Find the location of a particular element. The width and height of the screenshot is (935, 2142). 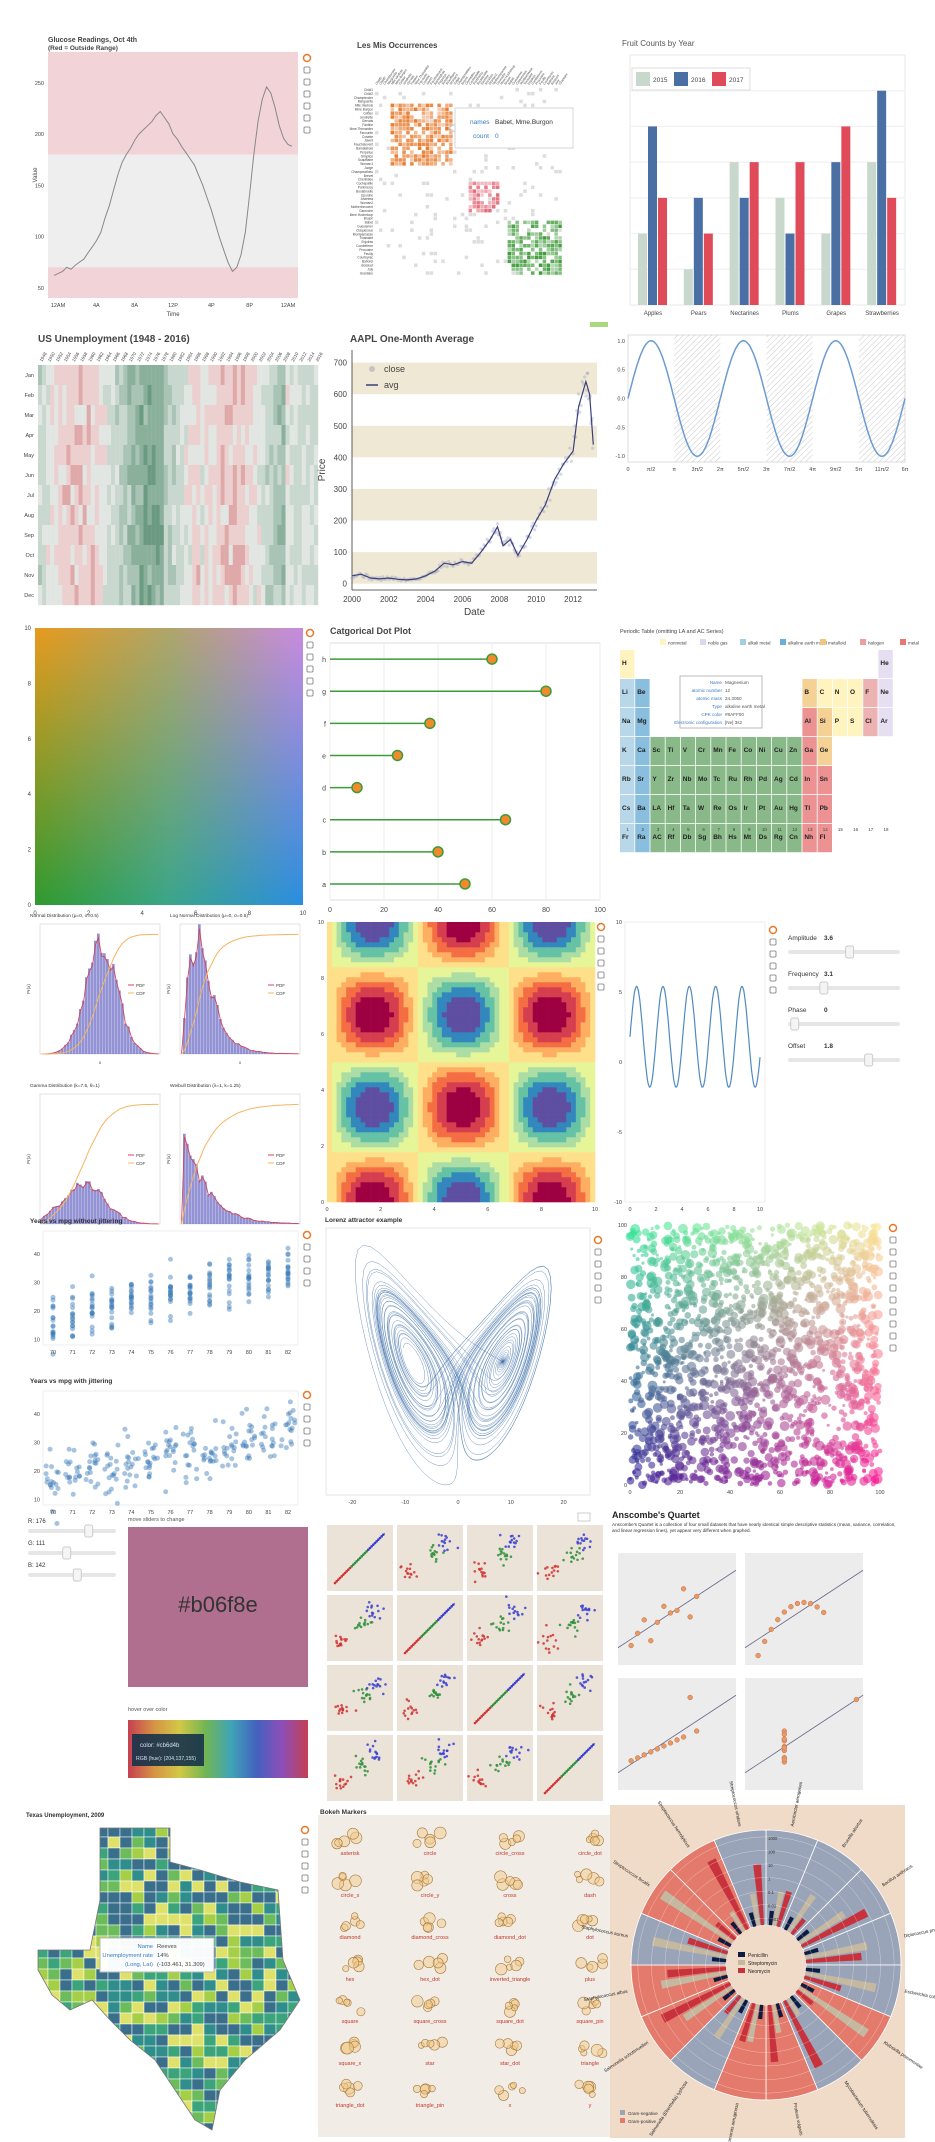

cooccurrence-cell is located at coordinates (474, 195).